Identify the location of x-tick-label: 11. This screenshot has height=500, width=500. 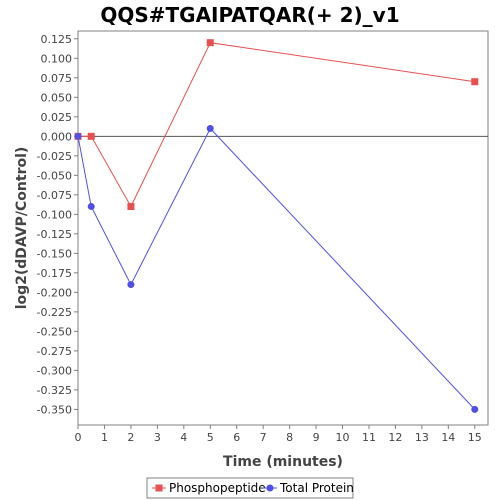
(369, 437).